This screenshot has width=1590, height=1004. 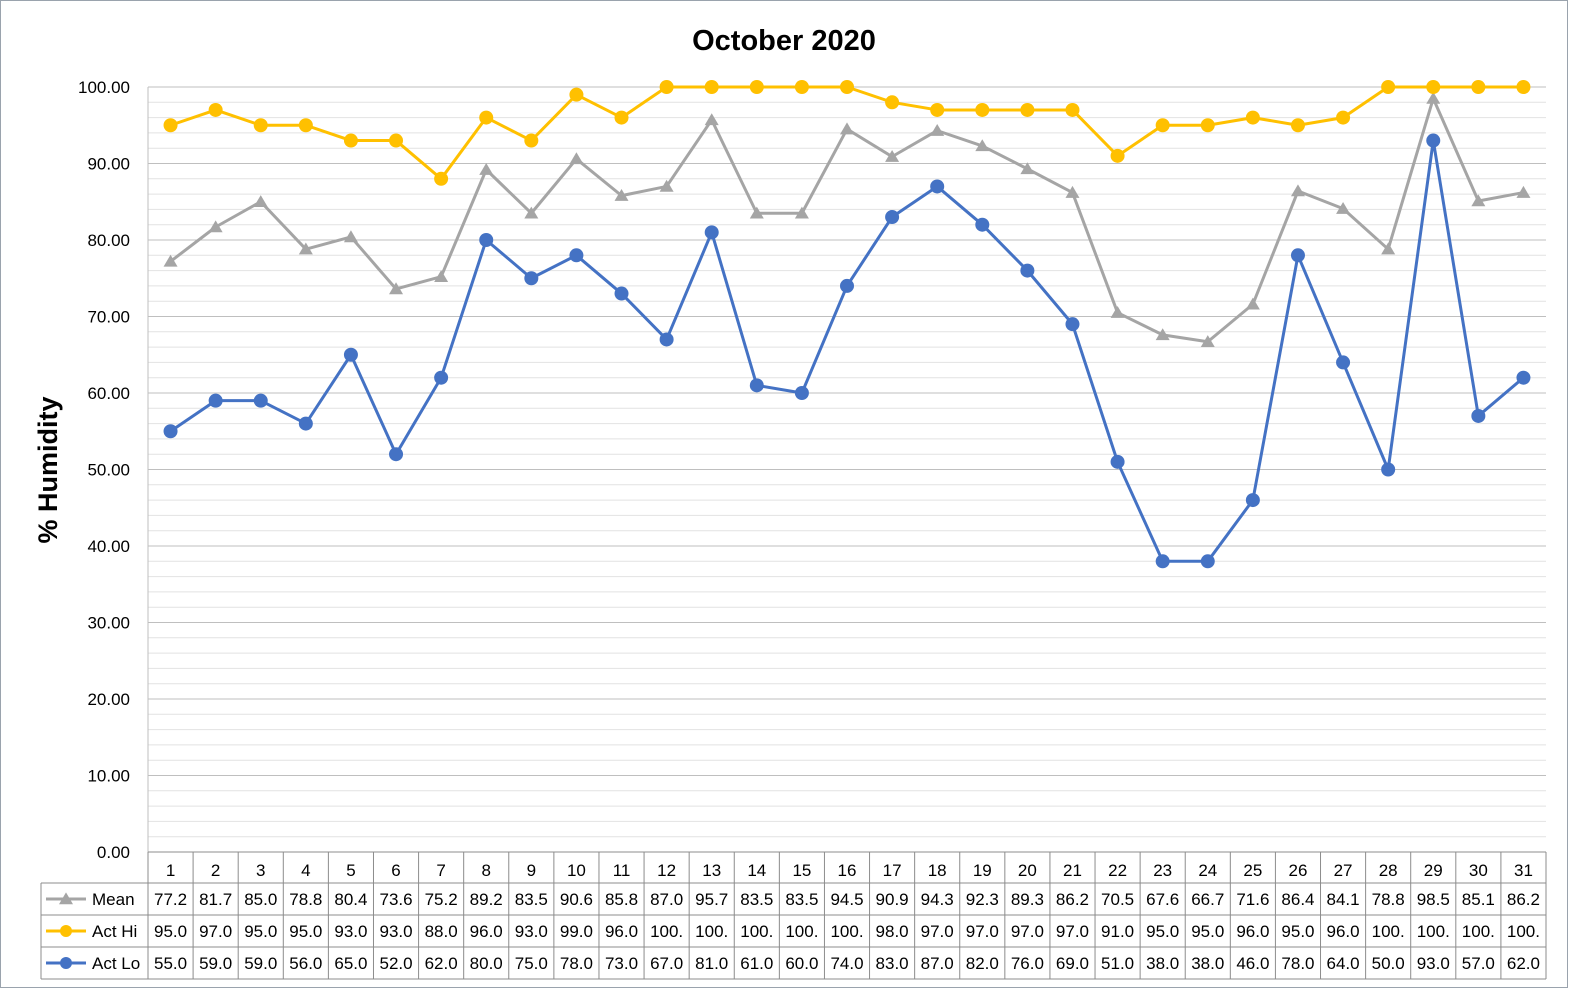 I want to click on legend-label: Mean, so click(x=113, y=899).